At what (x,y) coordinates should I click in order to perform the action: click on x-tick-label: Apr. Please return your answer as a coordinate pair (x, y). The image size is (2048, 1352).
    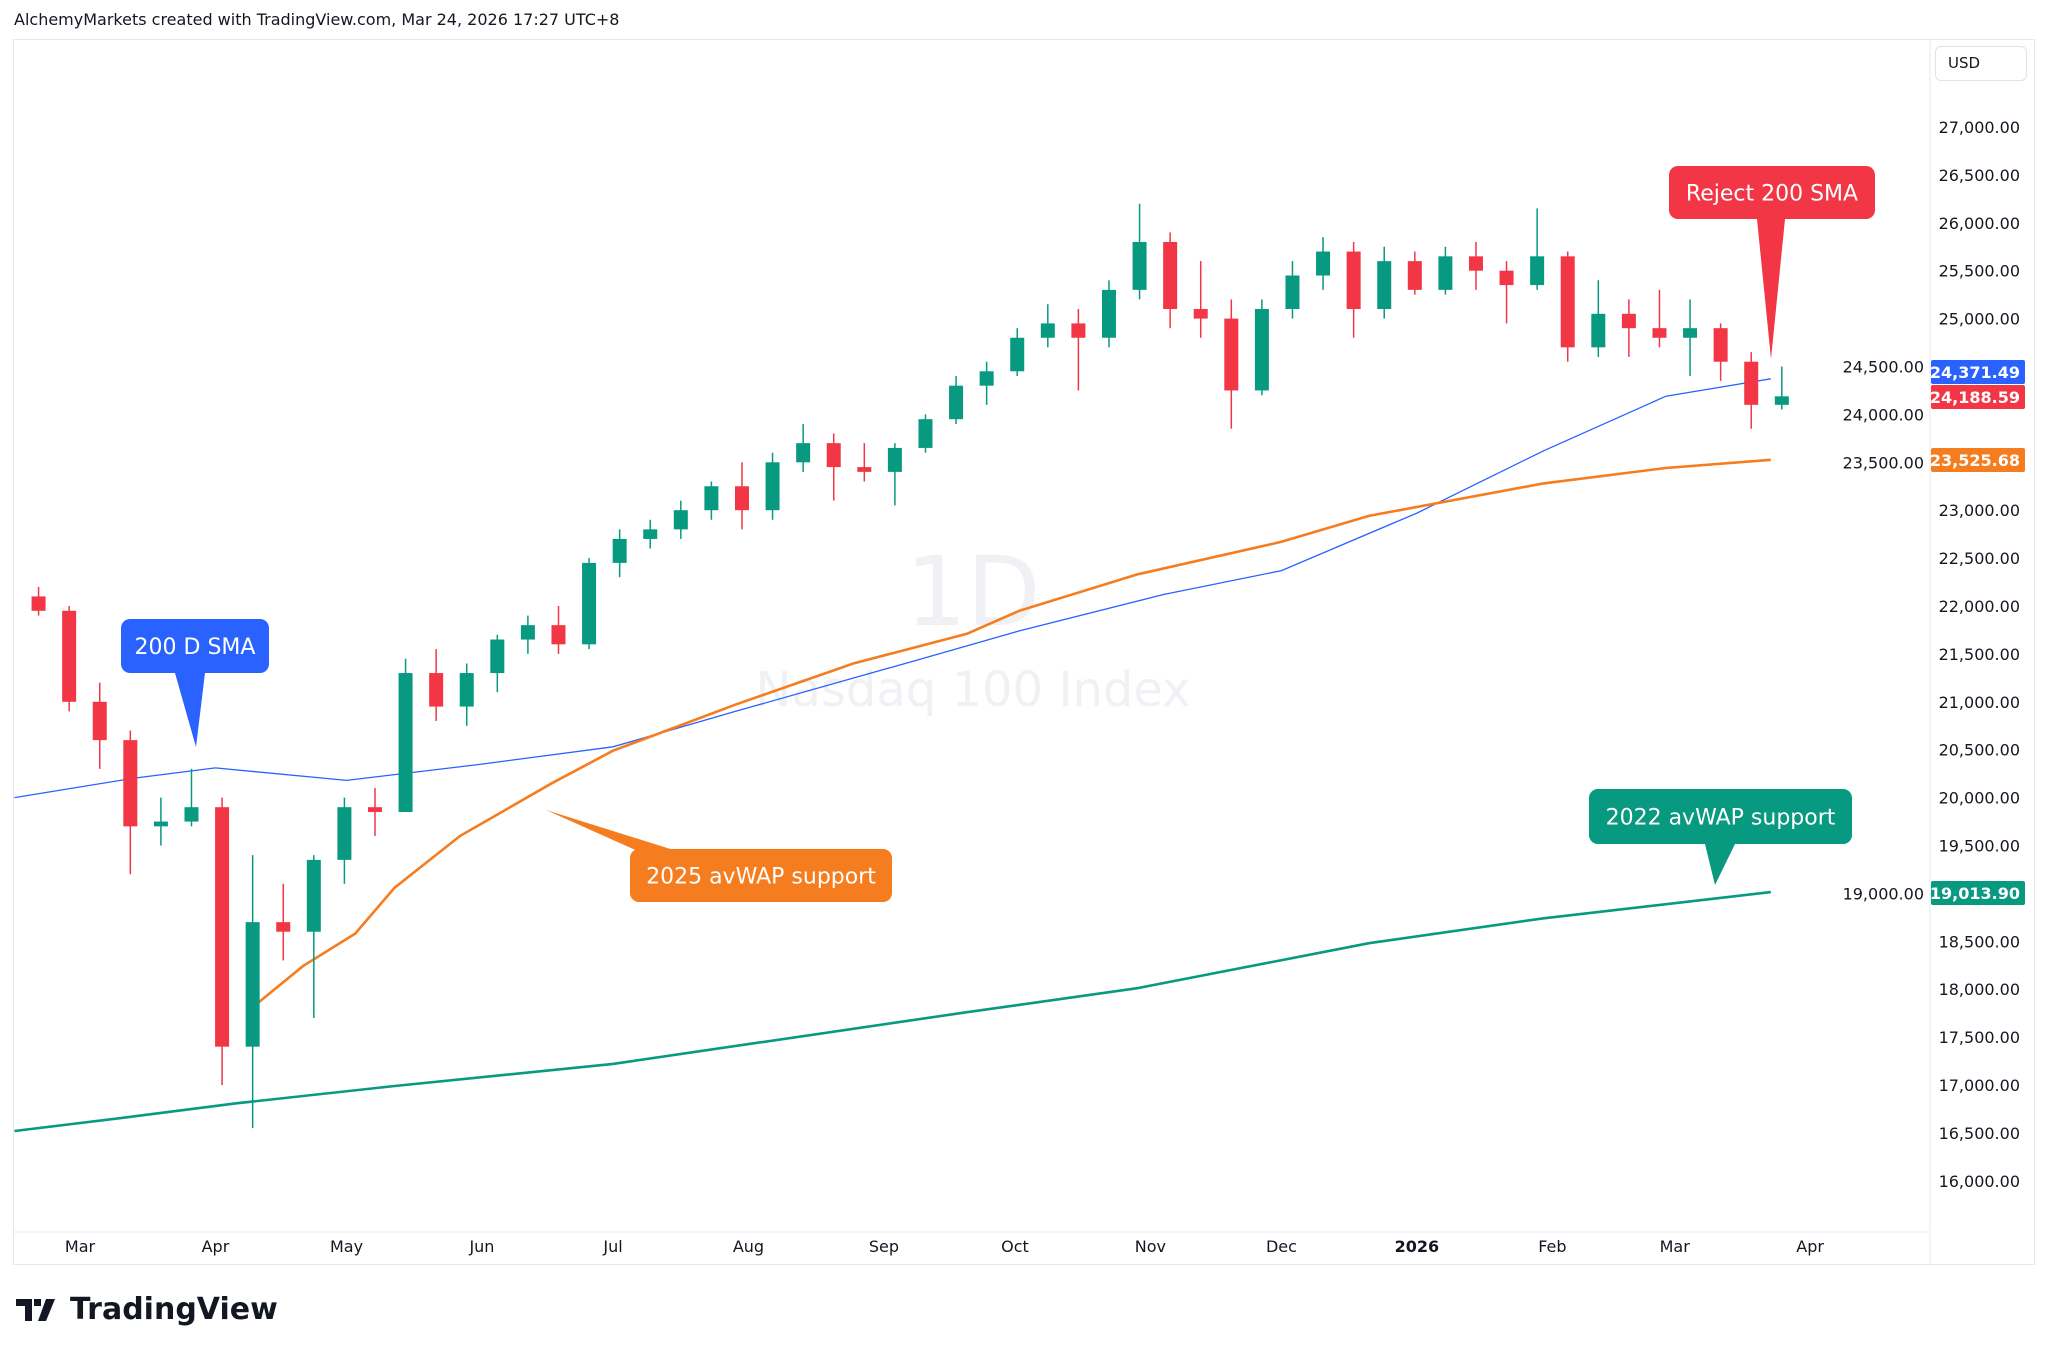
    Looking at the image, I should click on (1810, 1246).